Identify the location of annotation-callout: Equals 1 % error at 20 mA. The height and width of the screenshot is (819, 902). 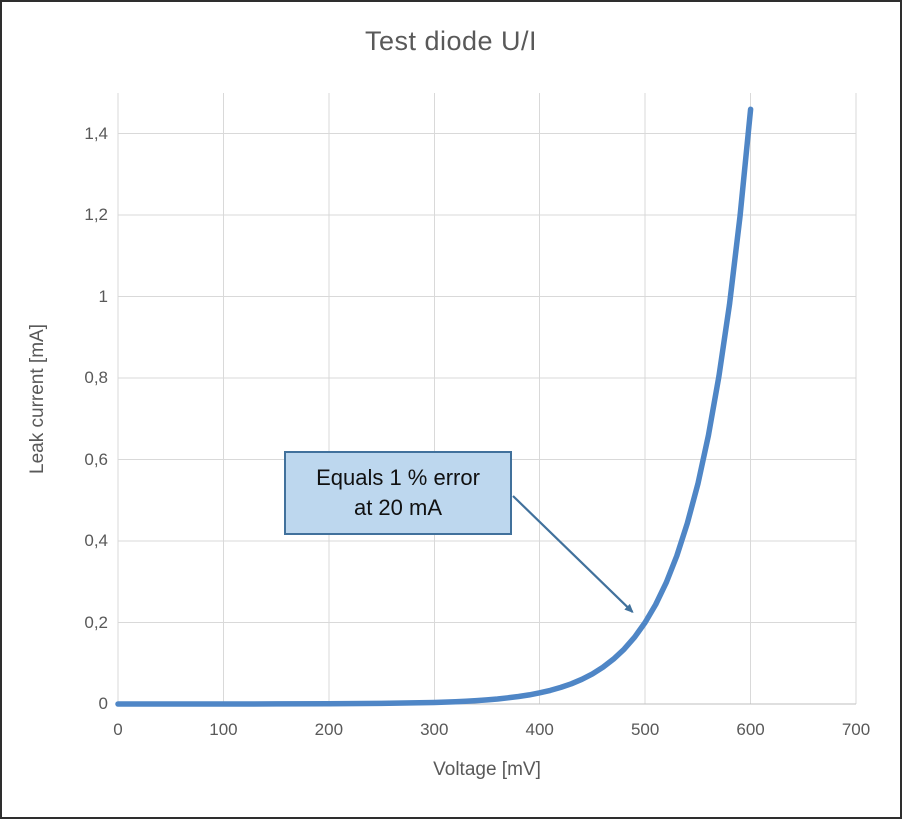
(398, 493).